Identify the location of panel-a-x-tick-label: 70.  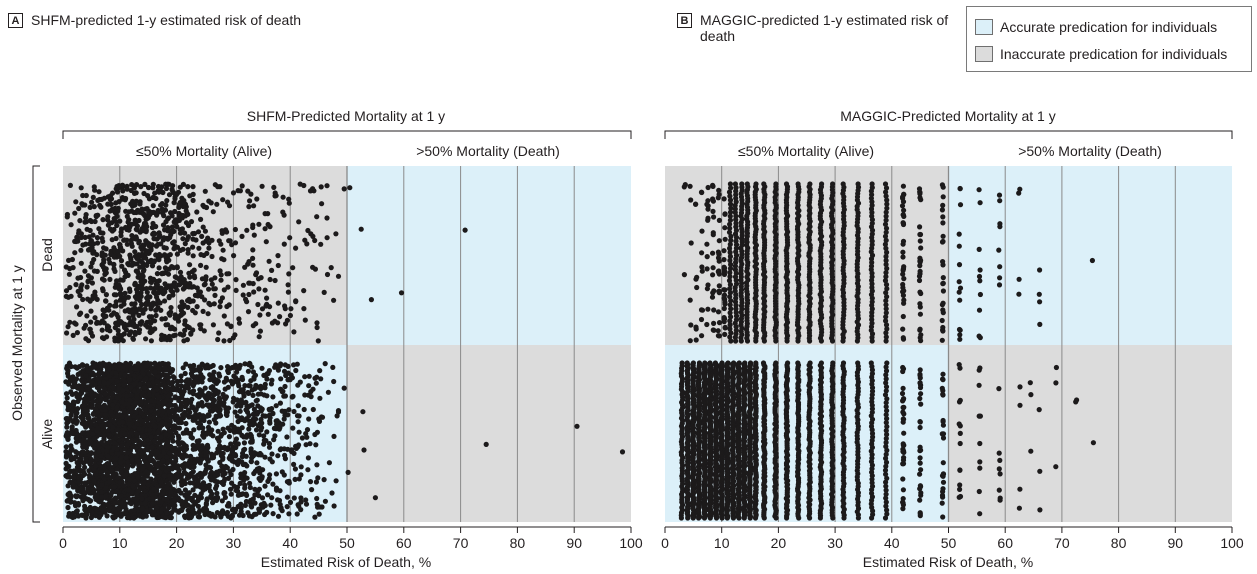
(461, 543).